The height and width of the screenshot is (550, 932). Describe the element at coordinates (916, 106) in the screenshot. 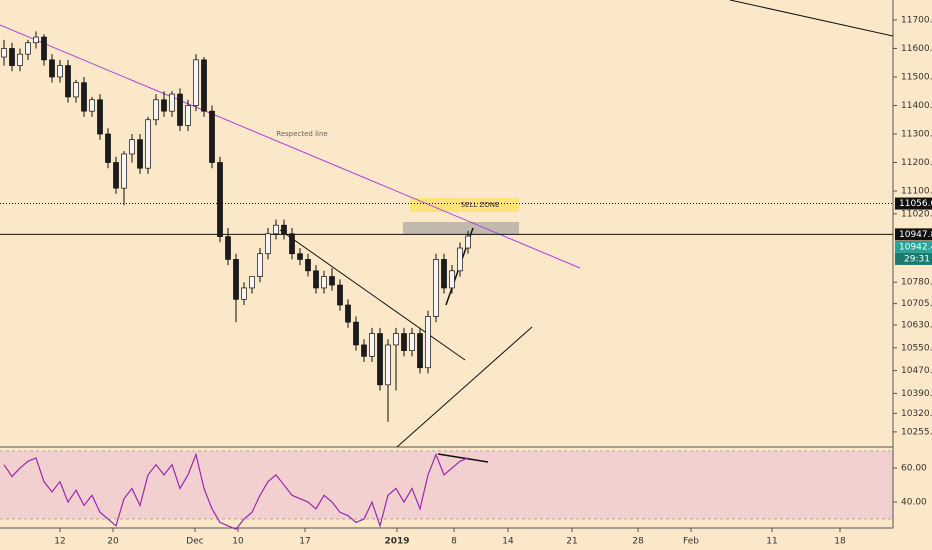

I see `y-tick-label: 11400.0` at that location.